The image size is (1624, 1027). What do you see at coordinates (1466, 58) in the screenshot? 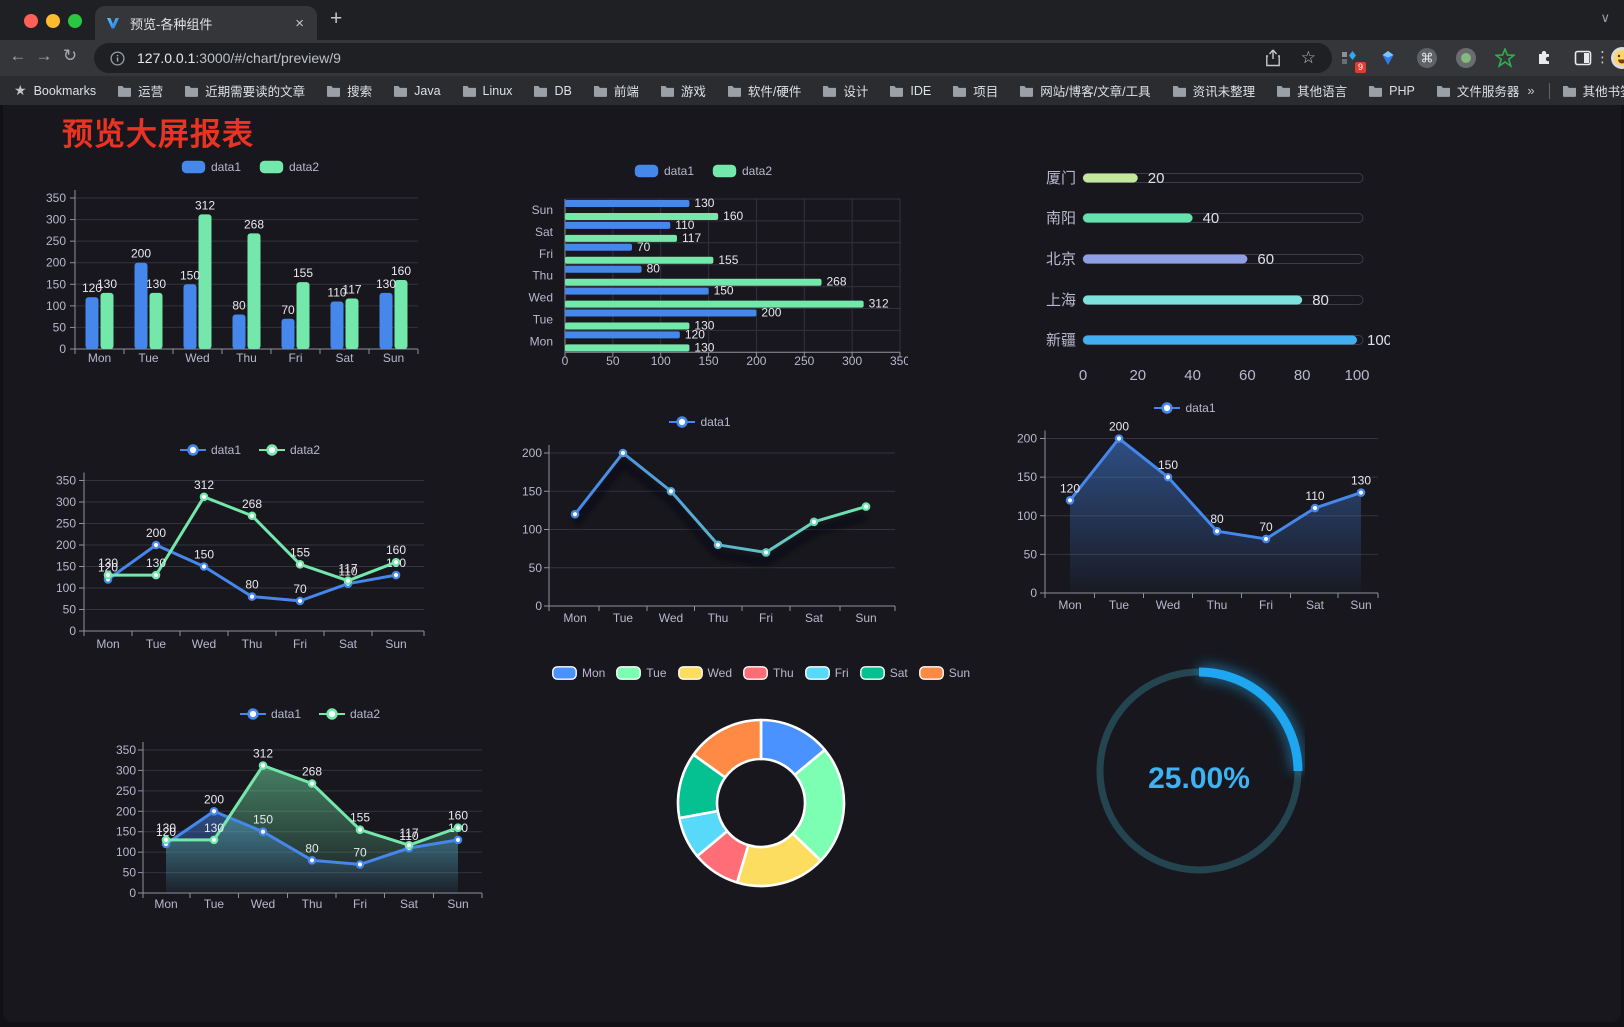
I see `extension-record-icon` at bounding box center [1466, 58].